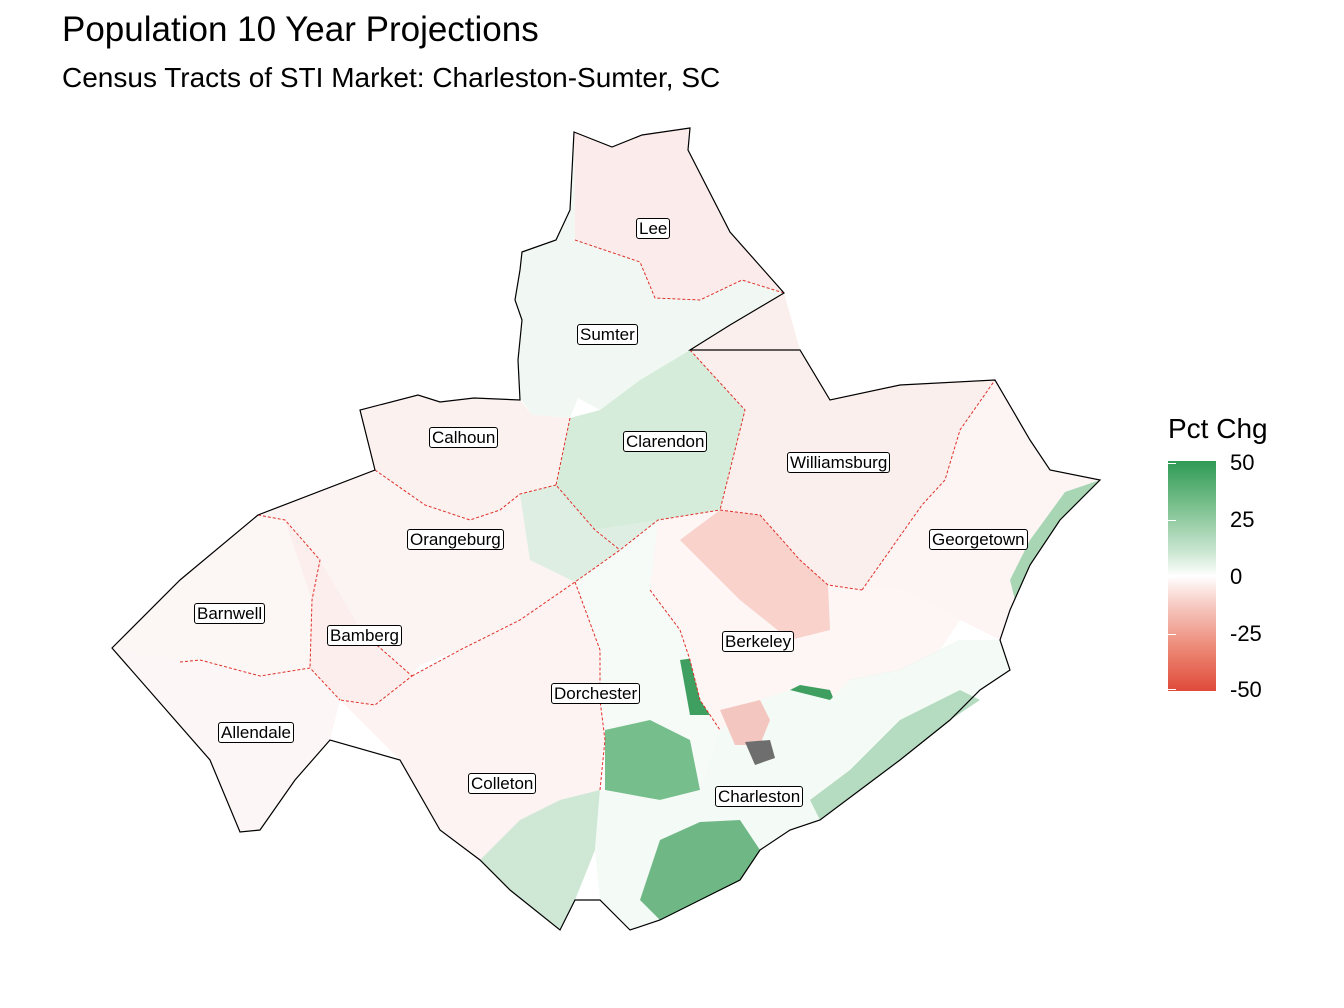 The width and height of the screenshot is (1344, 1008). What do you see at coordinates (652, 760) in the screenshot?
I see `tracts-dorchester-growth` at bounding box center [652, 760].